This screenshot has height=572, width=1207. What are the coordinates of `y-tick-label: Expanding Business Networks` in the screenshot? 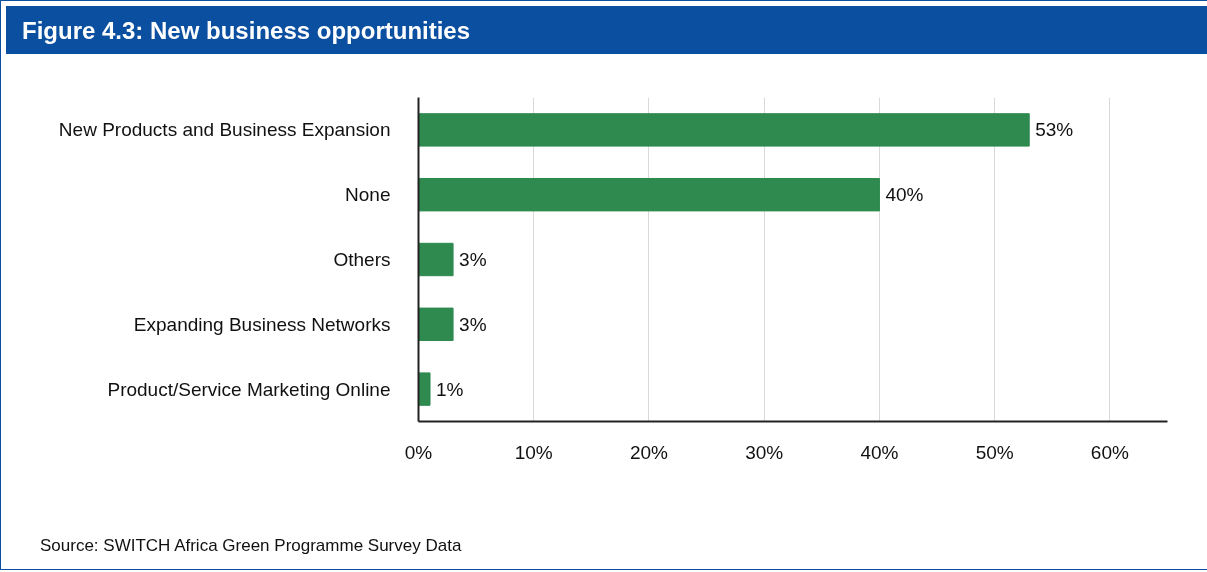 It's located at (262, 324).